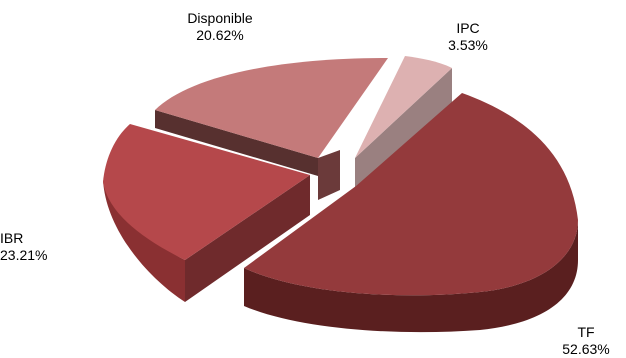 The height and width of the screenshot is (358, 626). What do you see at coordinates (24, 255) in the screenshot?
I see `label-ibr-value: 23.21%` at bounding box center [24, 255].